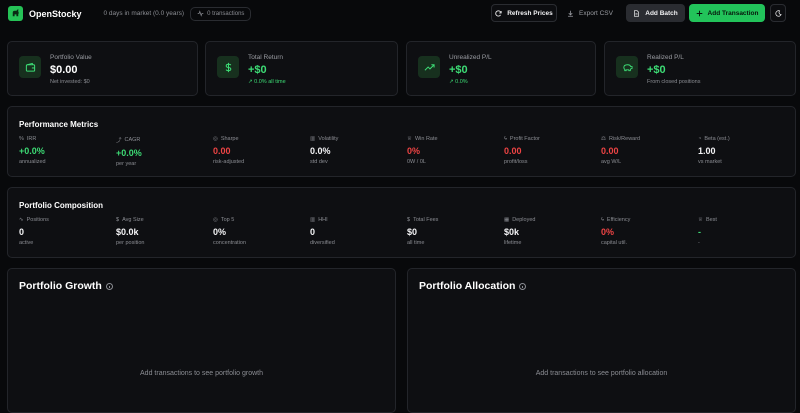 Image resolution: width=800 pixels, height=413 pixels. What do you see at coordinates (30, 67) in the screenshot?
I see `wallet-icon` at bounding box center [30, 67].